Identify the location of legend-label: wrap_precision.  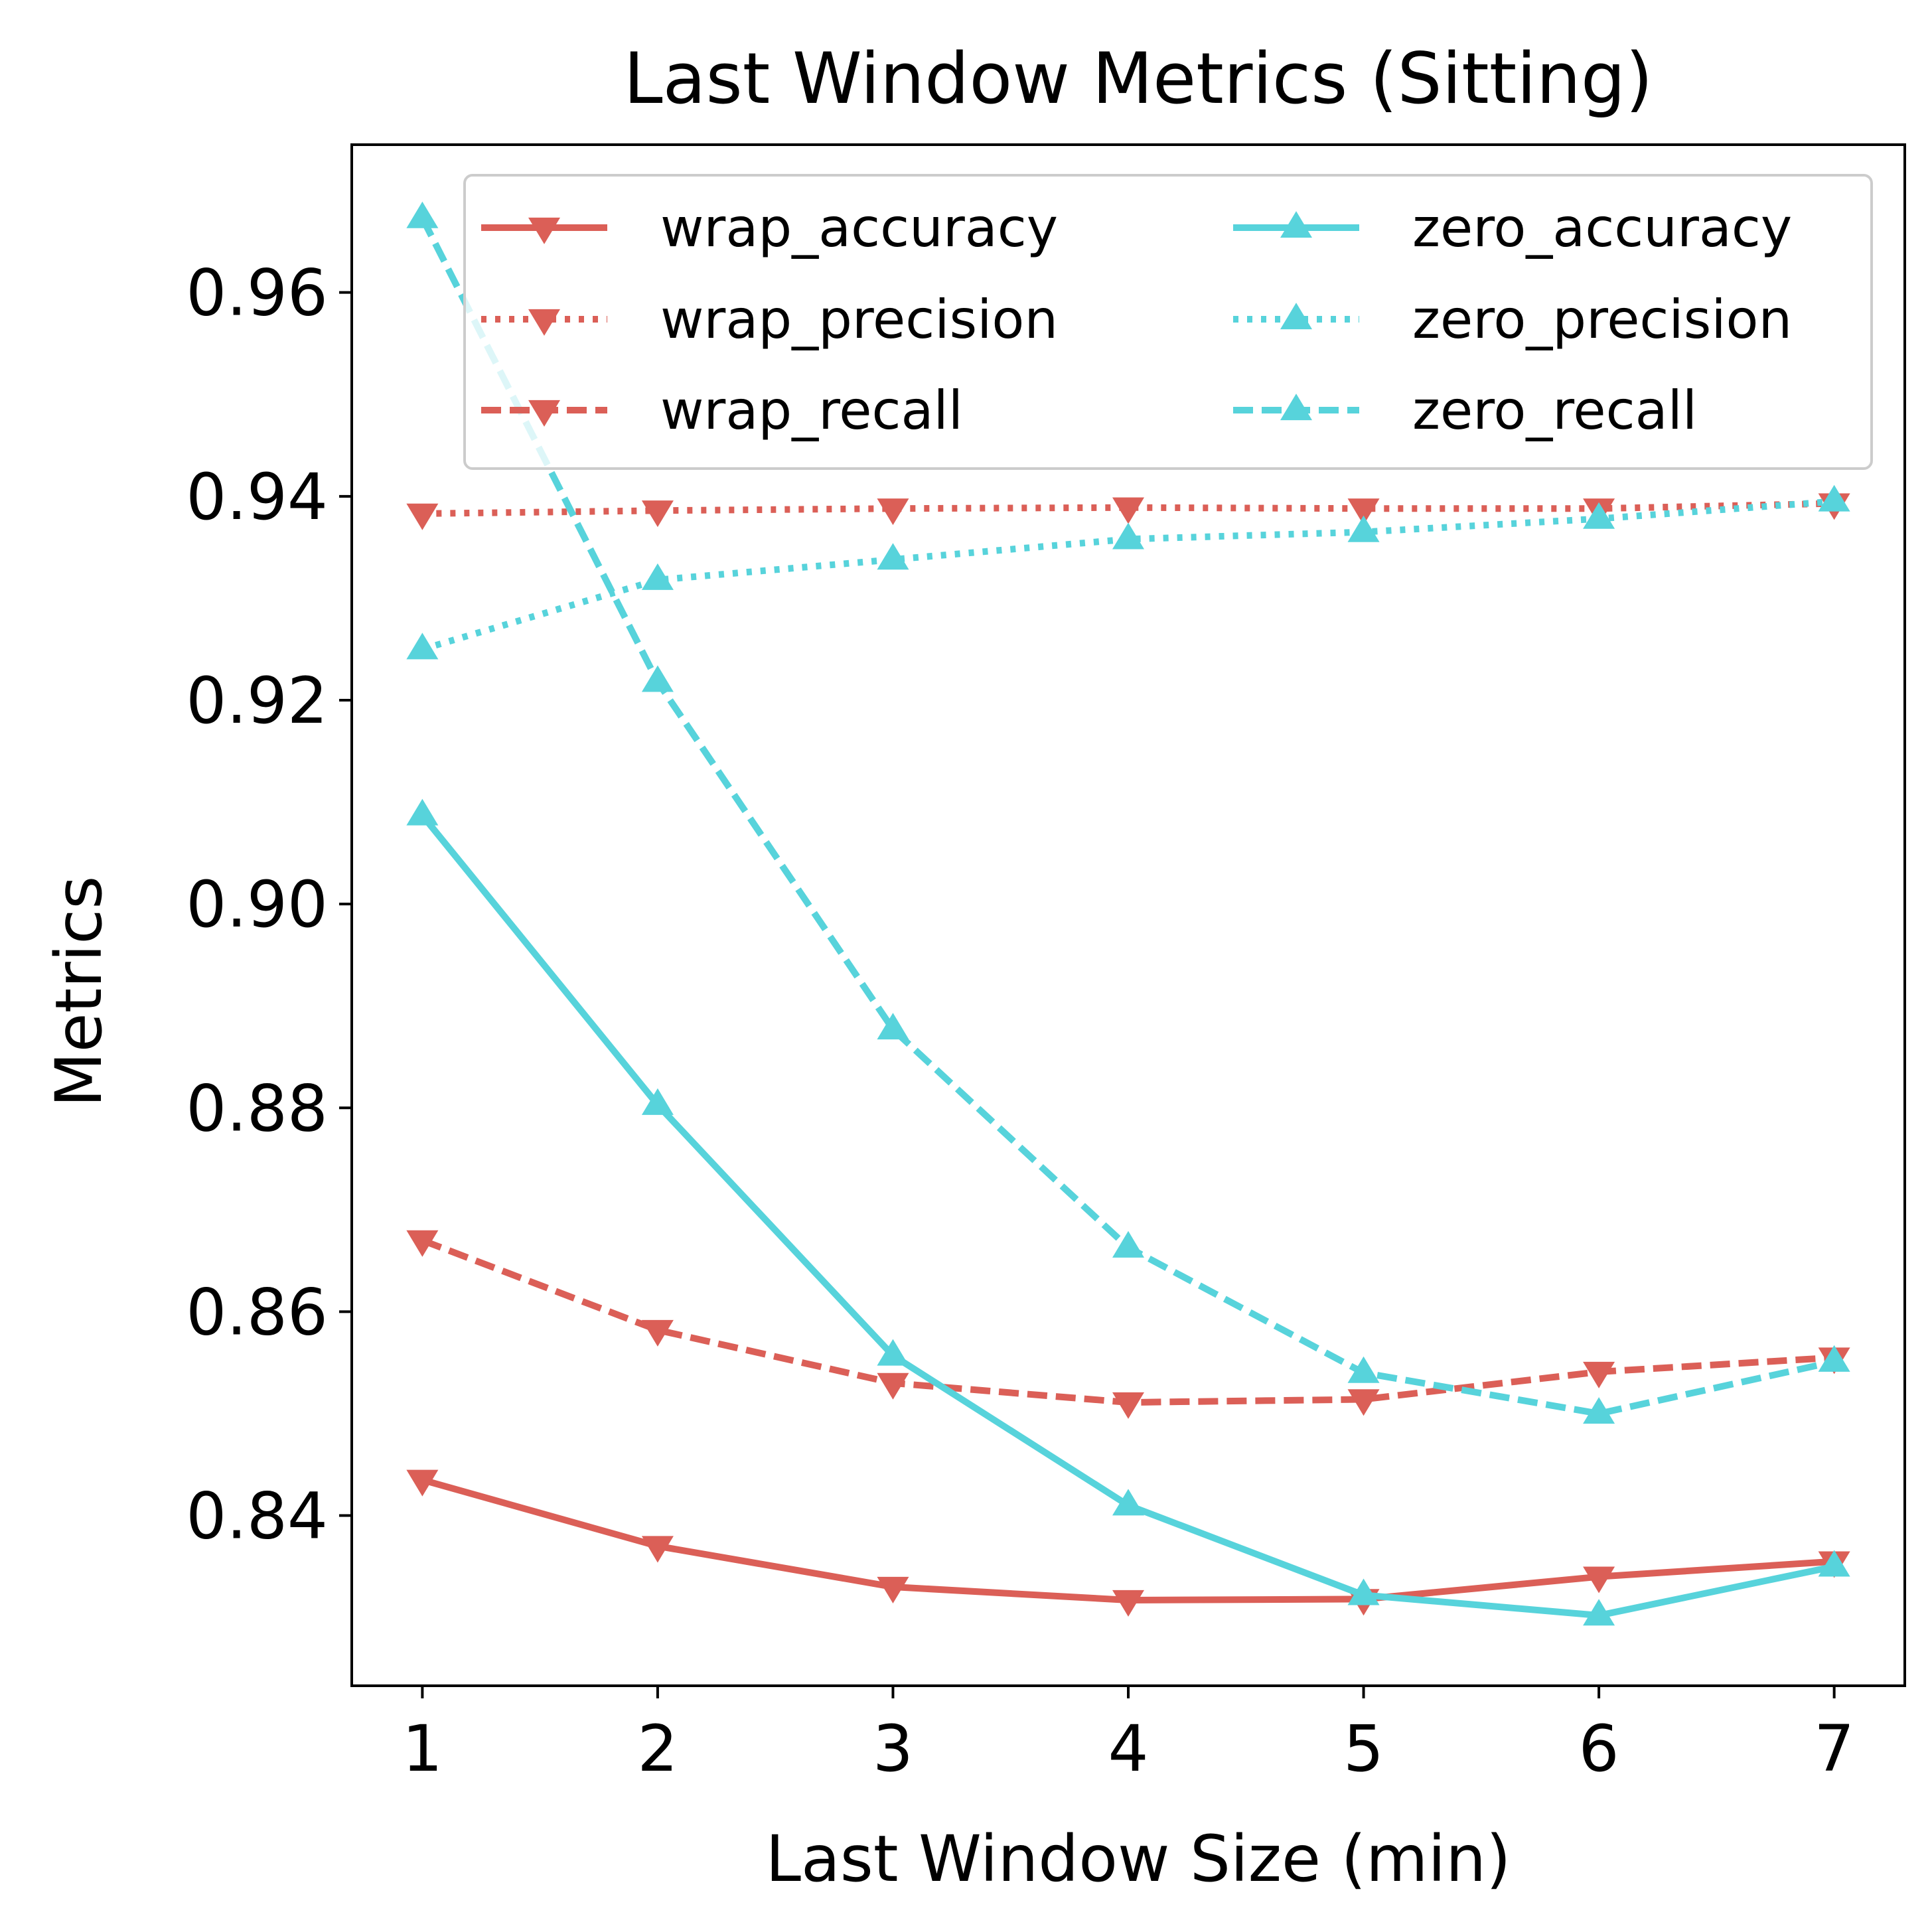
(859, 319).